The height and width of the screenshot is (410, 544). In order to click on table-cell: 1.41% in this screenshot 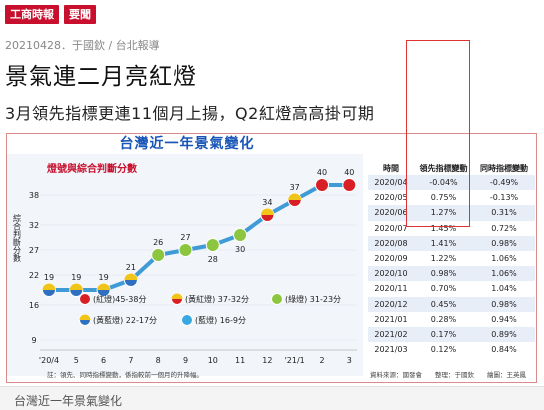, I will do `click(443, 243)`.